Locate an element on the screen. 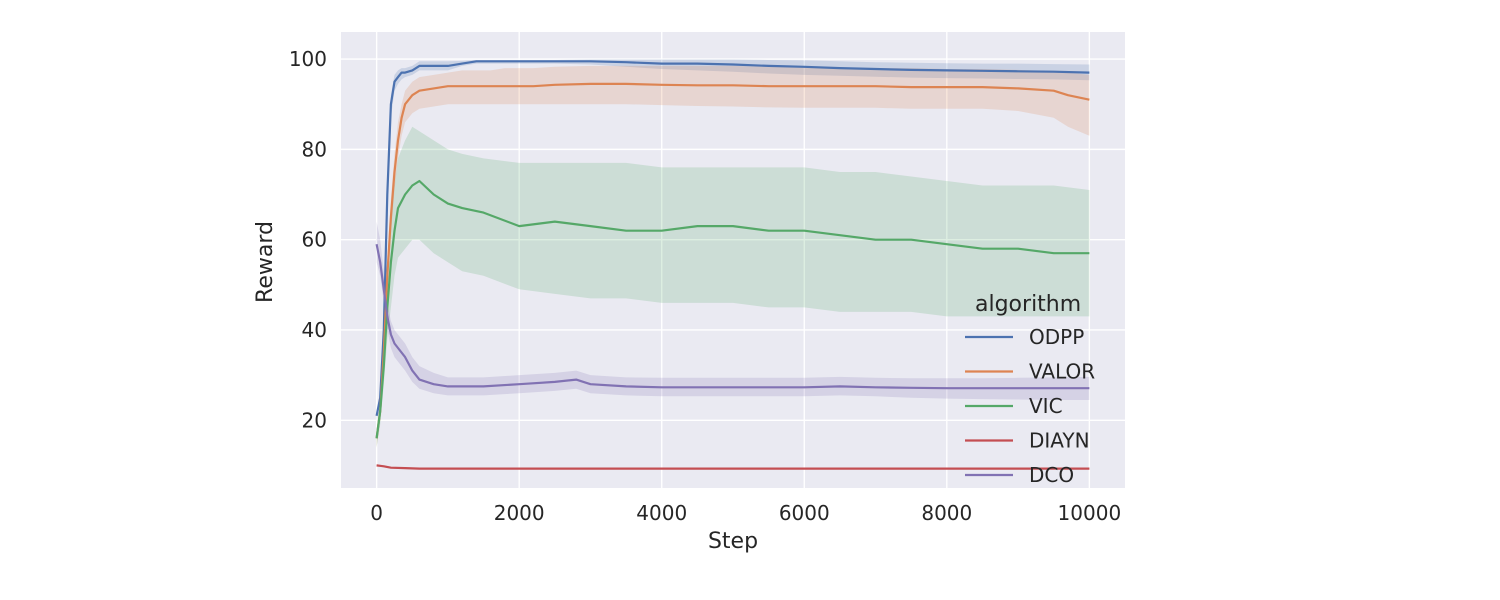 The image size is (1500, 600). y-axis-label: Reward is located at coordinates (265, 262).